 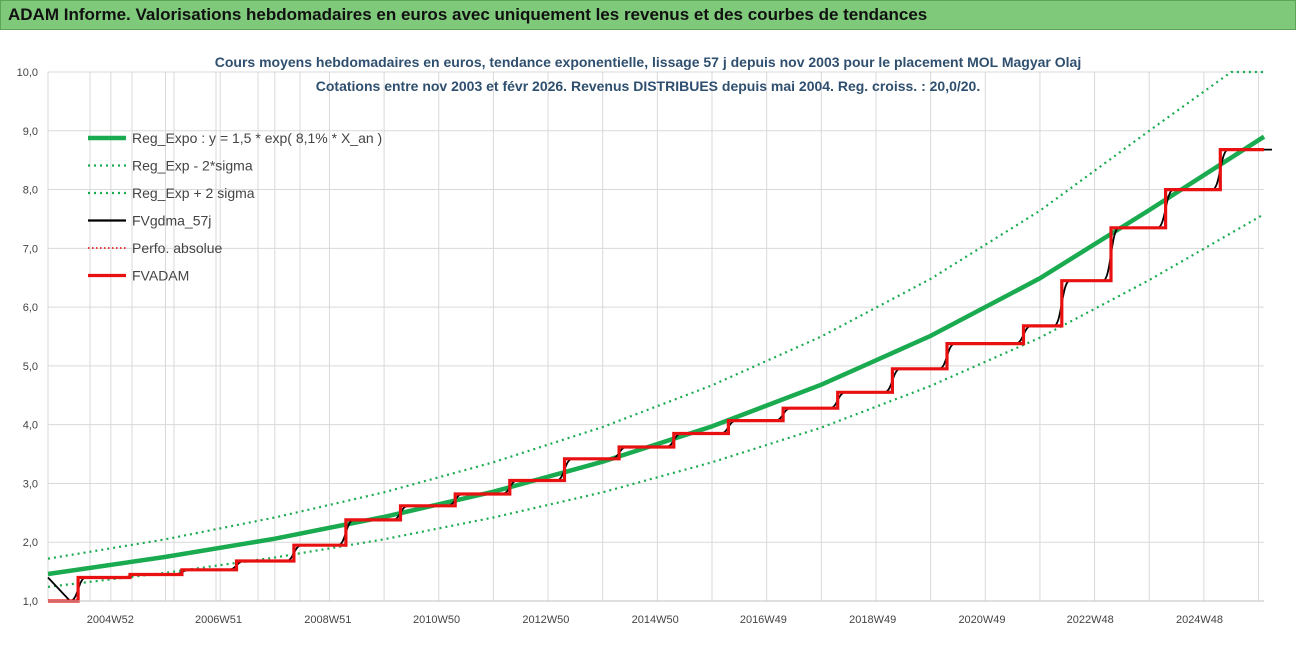 I want to click on legend-label: Reg_Expo : y = 1,5 * exp( 8,1% * X_an ), so click(x=257, y=138).